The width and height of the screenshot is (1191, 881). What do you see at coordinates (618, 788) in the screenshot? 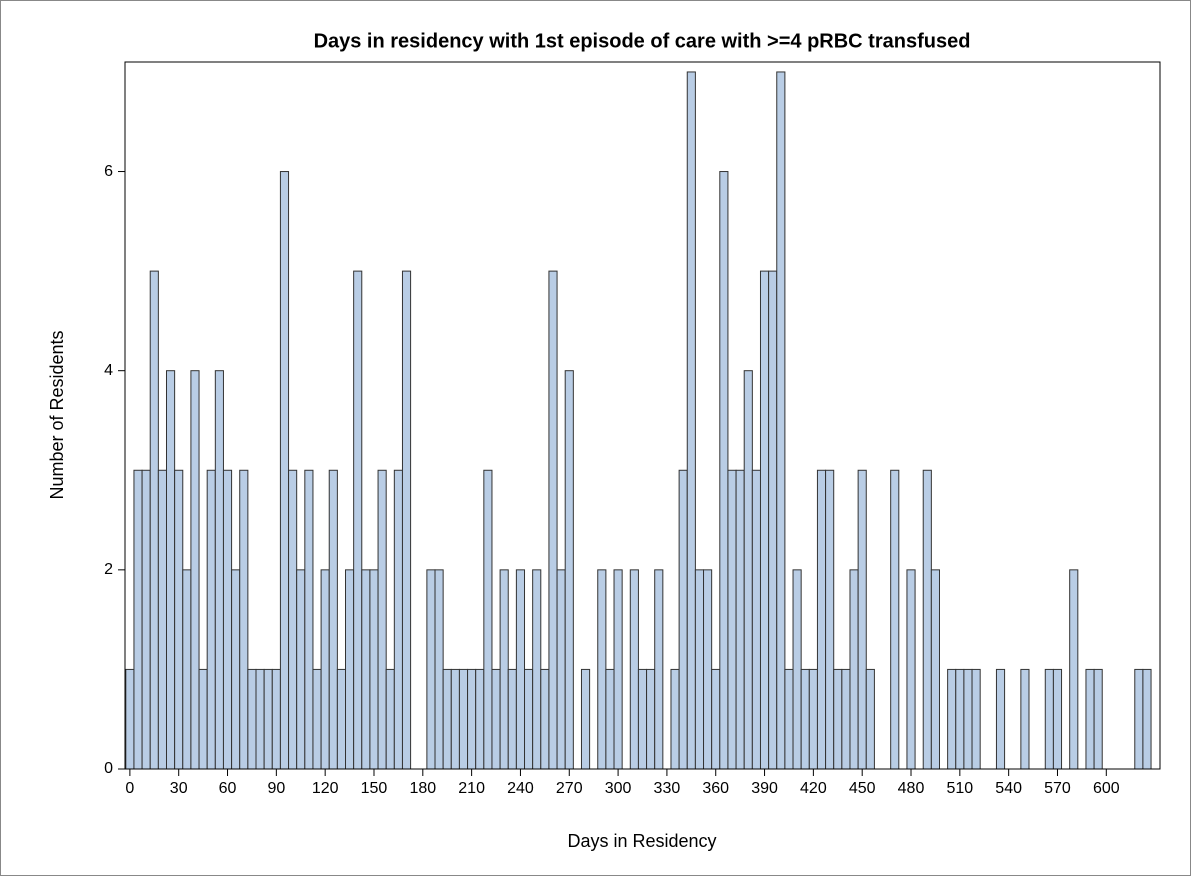
I see `x-tick-label: 300` at bounding box center [618, 788].